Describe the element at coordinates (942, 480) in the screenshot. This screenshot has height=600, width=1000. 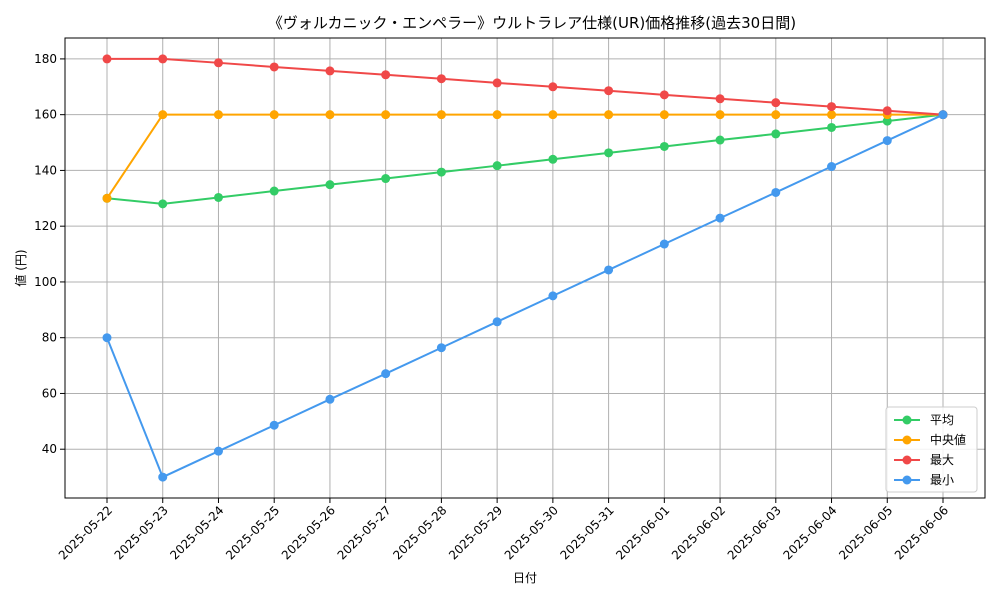
I see `legend-label: 最小` at that location.